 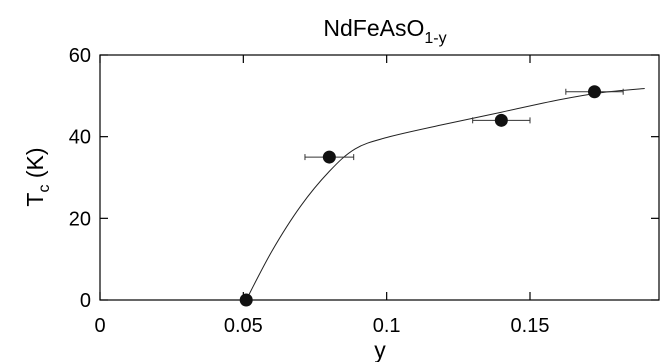 I want to click on y-axis-title-main: T, so click(x=35, y=200).